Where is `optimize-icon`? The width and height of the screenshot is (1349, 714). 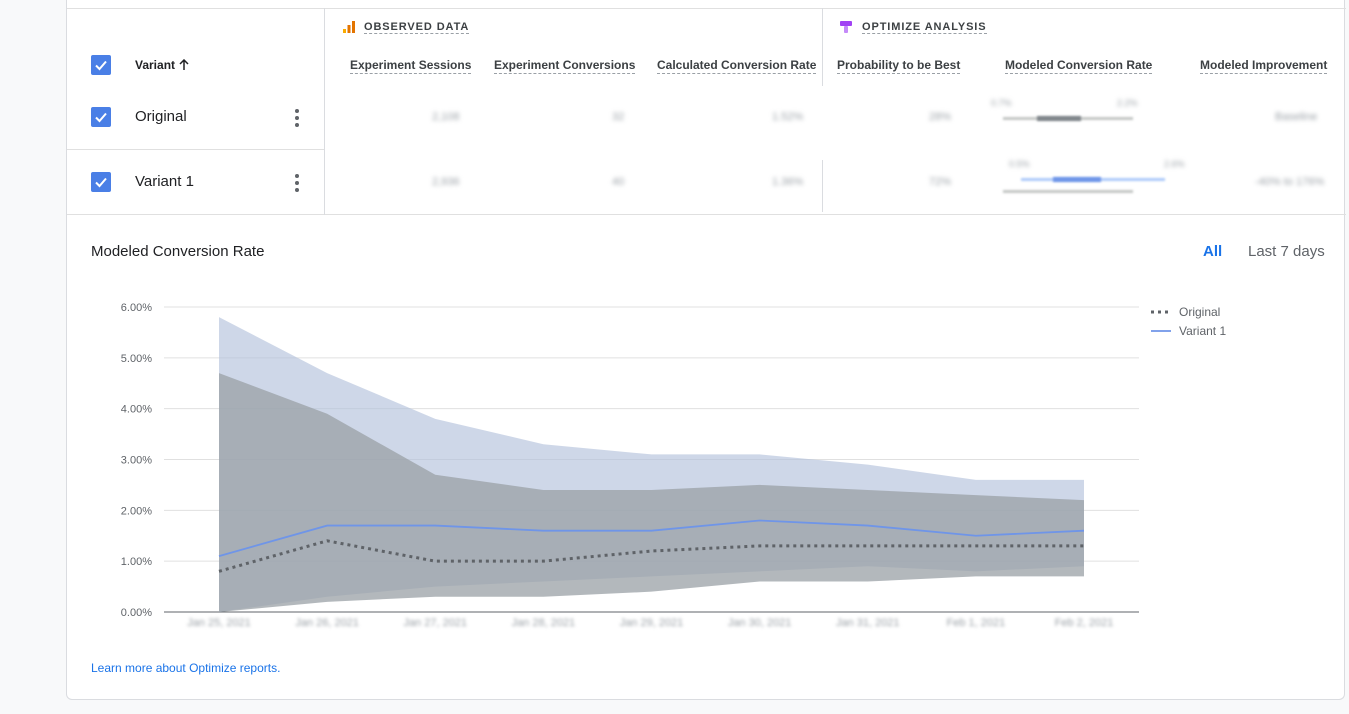 optimize-icon is located at coordinates (846, 27).